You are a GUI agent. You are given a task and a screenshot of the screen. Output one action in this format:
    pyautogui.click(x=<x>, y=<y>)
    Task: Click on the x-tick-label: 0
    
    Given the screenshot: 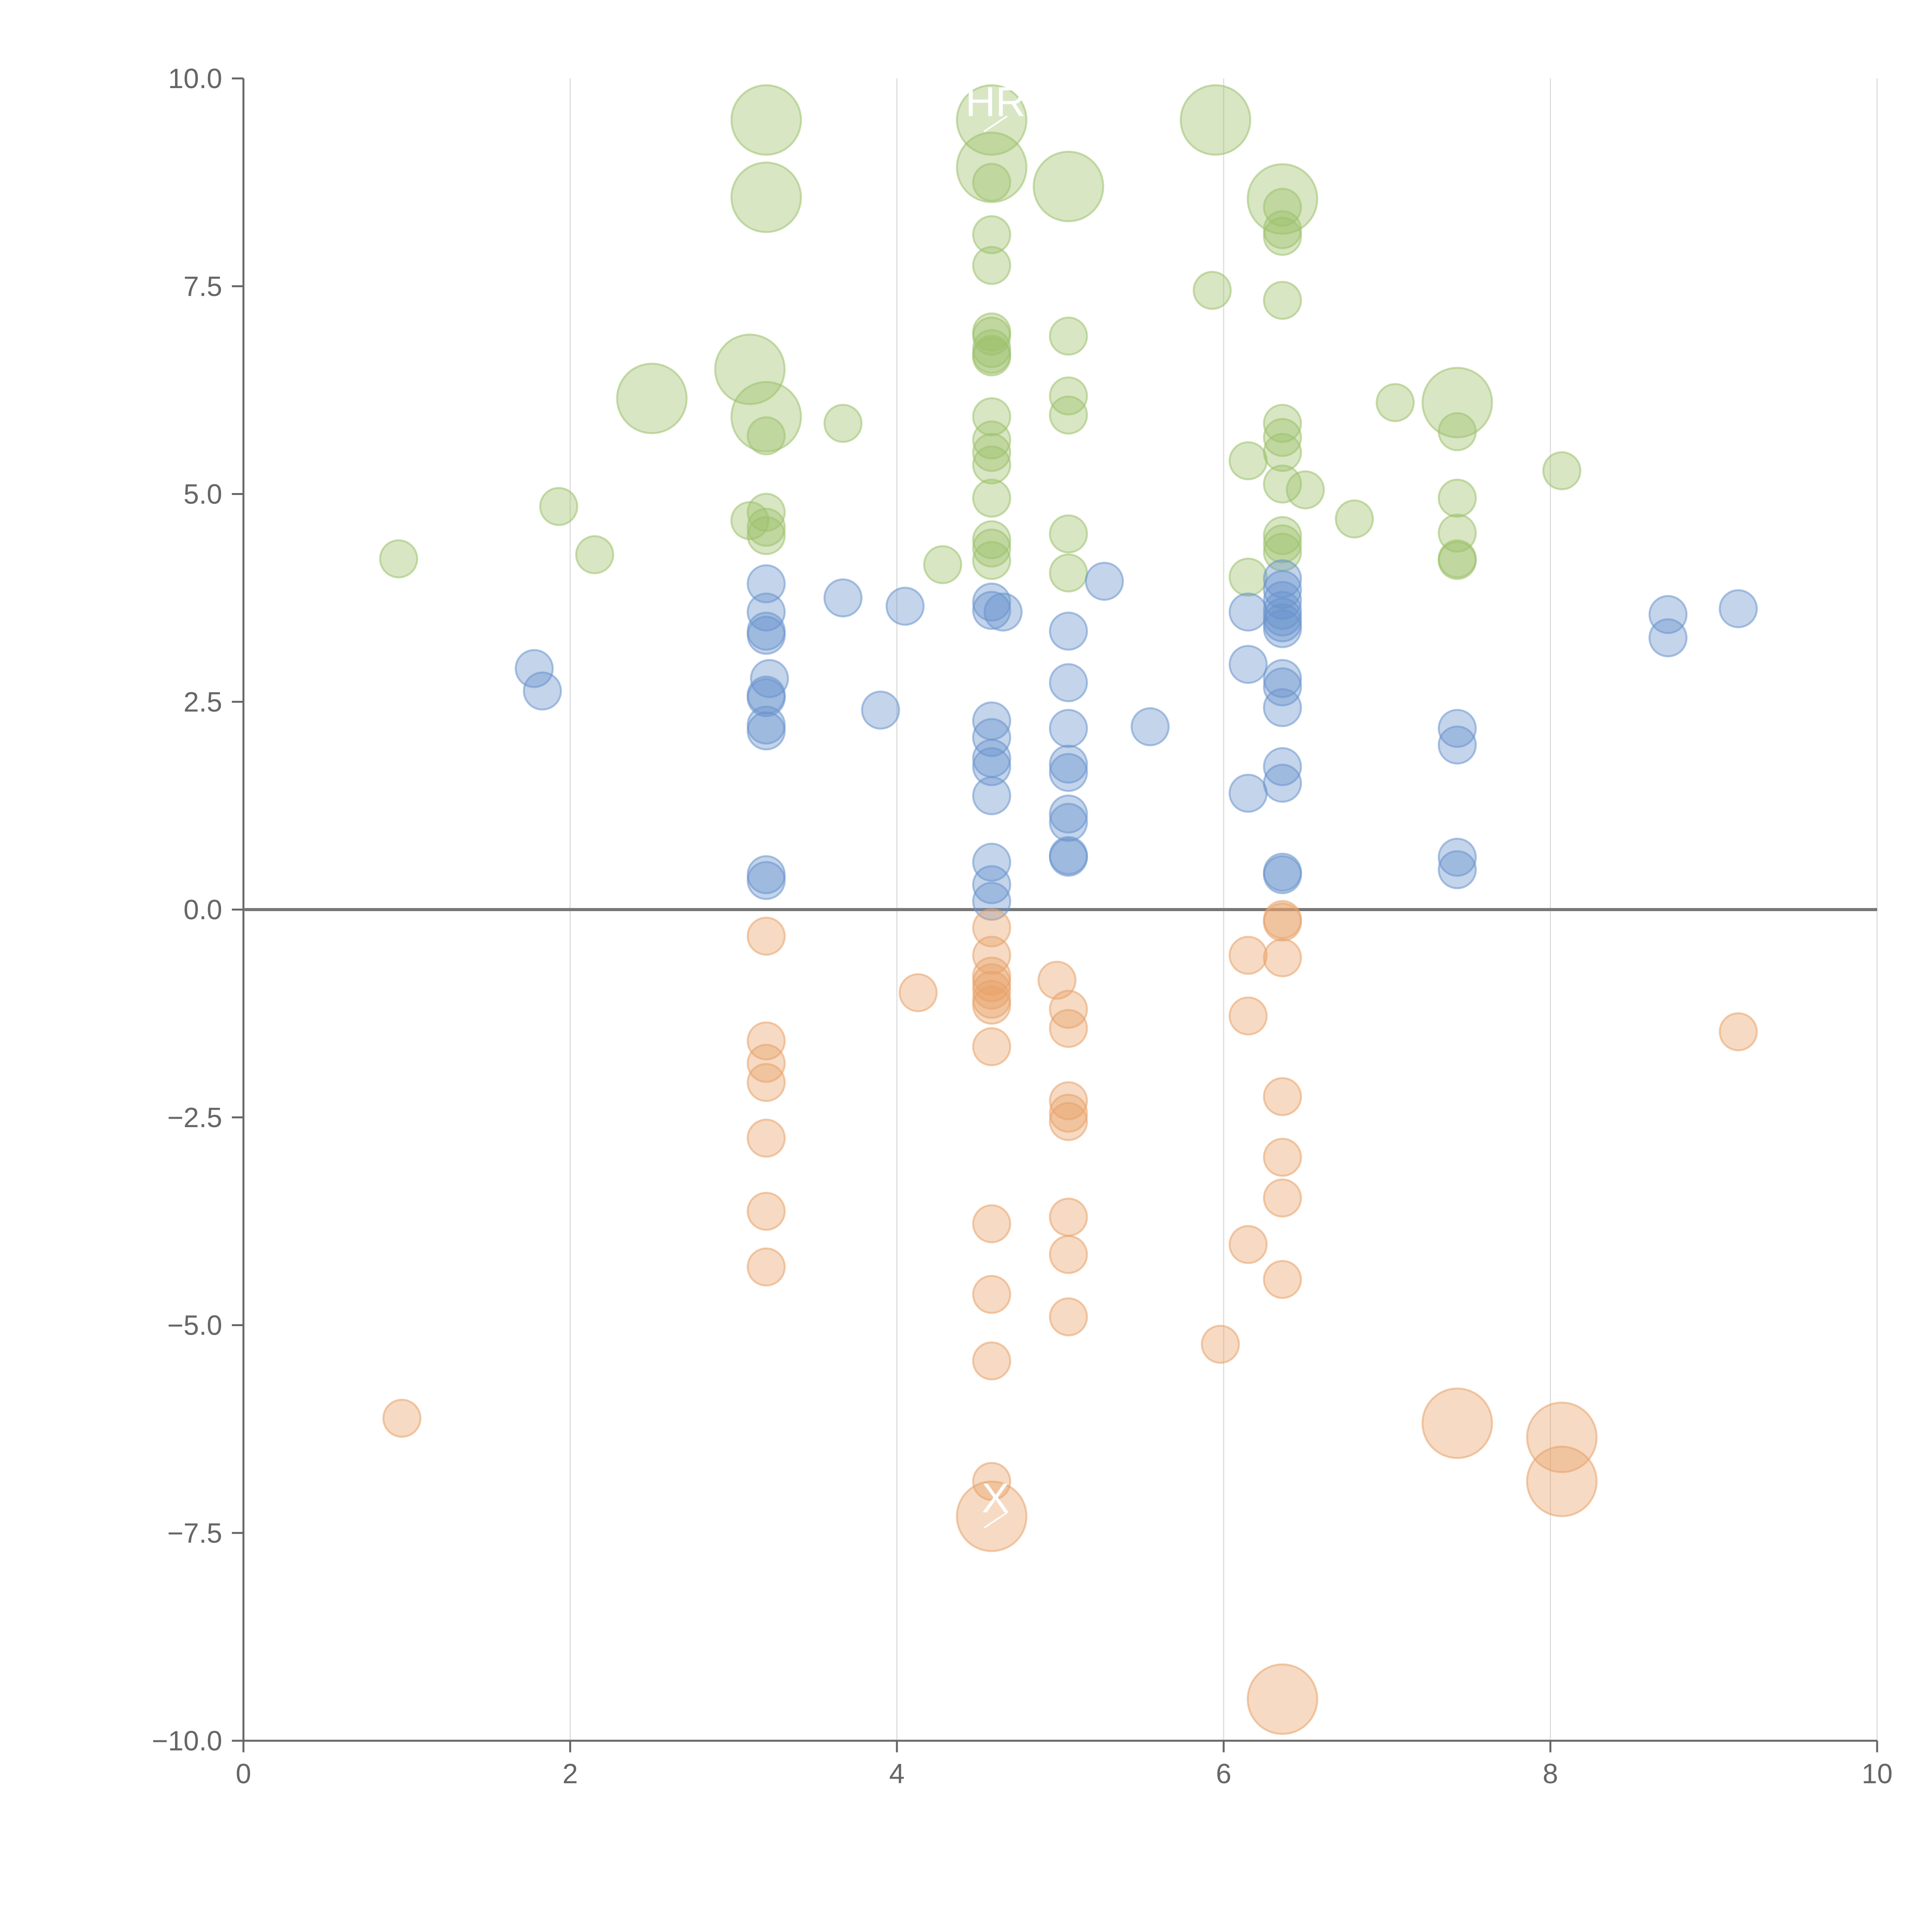 What is the action you would take?
    pyautogui.click(x=244, y=1774)
    